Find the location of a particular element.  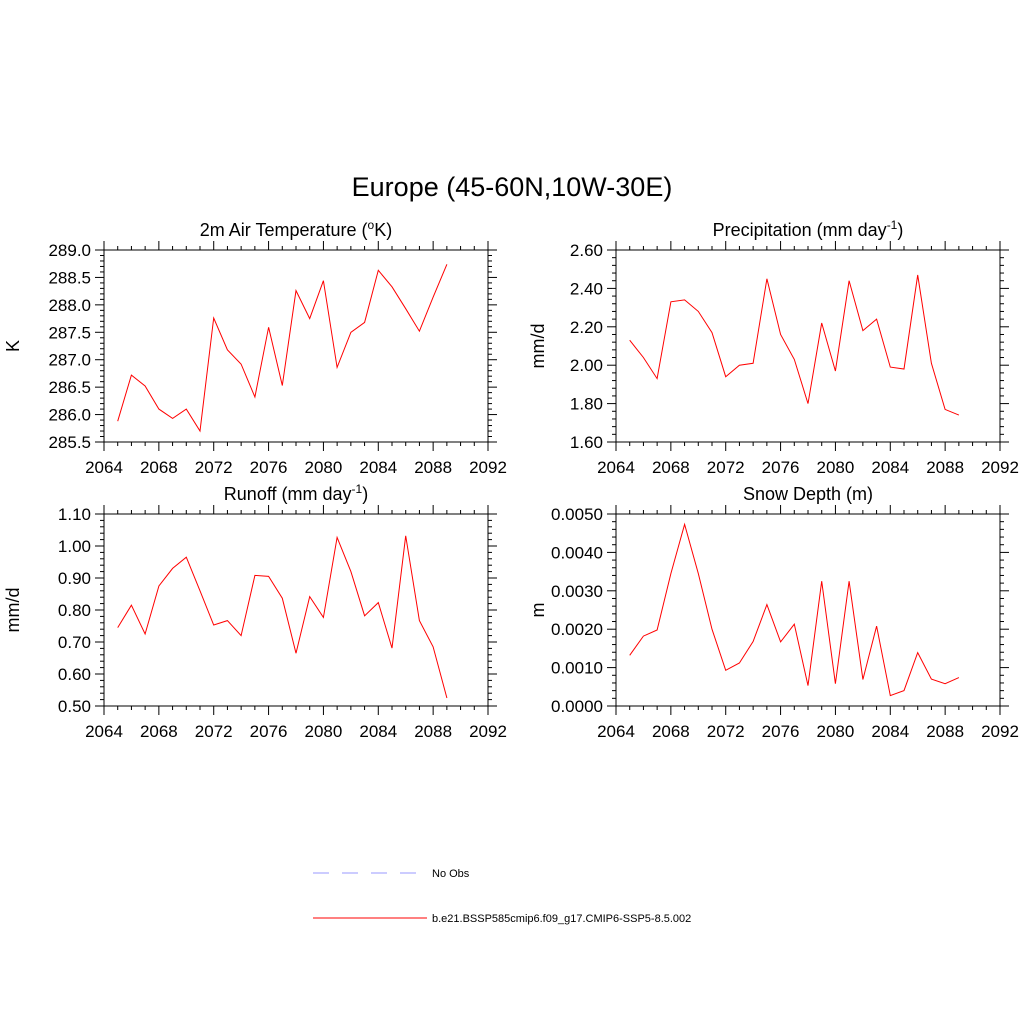

y-tick-label: 0.80 is located at coordinates (74, 610).